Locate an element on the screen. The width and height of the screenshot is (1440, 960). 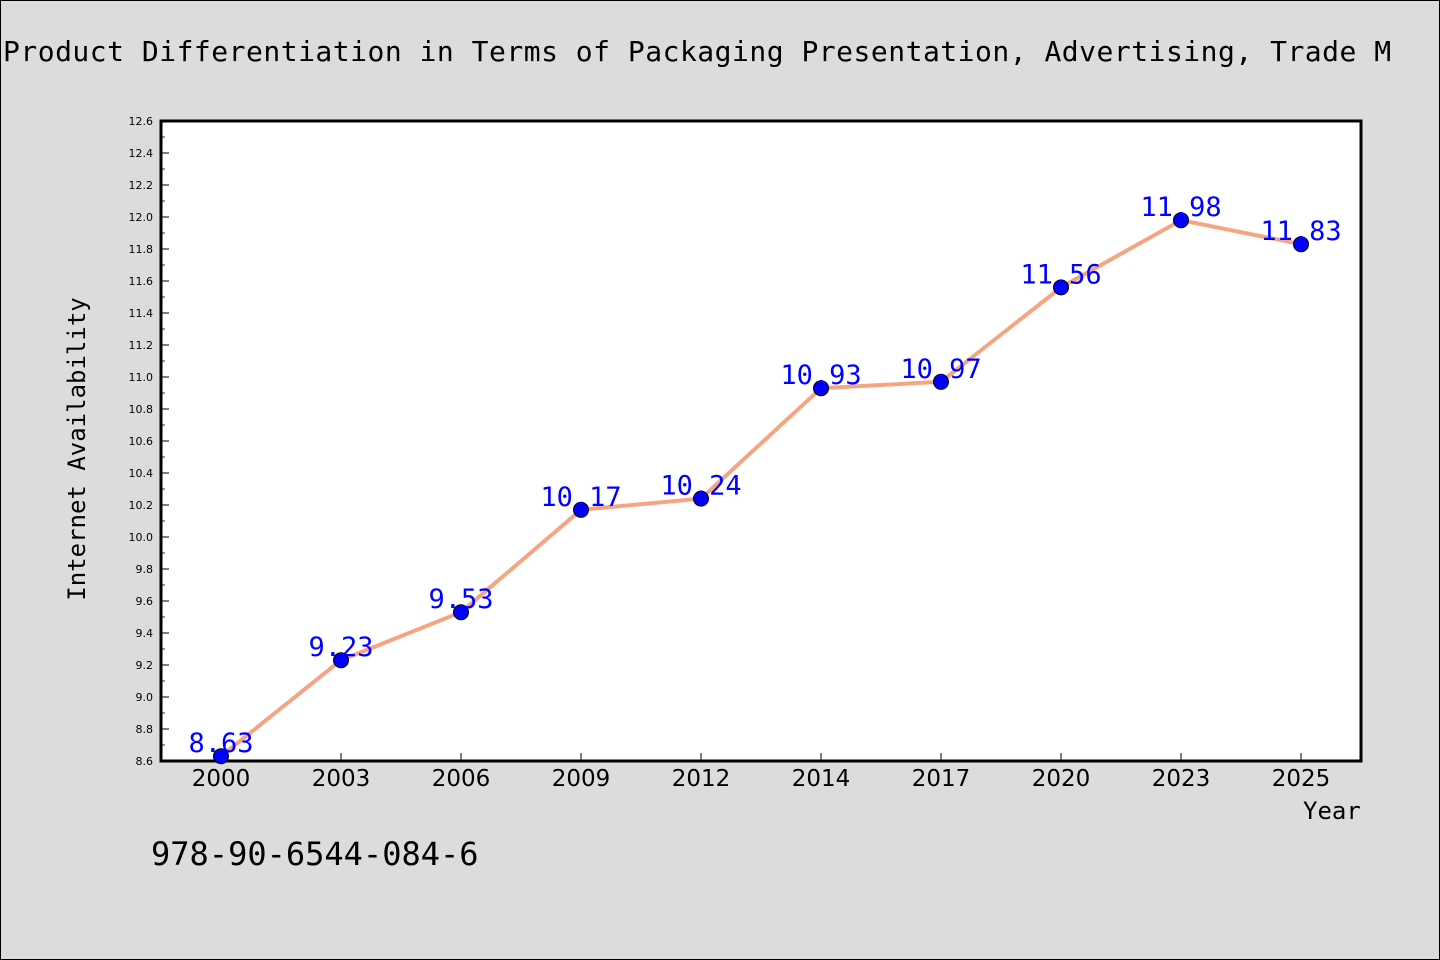
y-tick-label: 10.4 is located at coordinates (141, 473).